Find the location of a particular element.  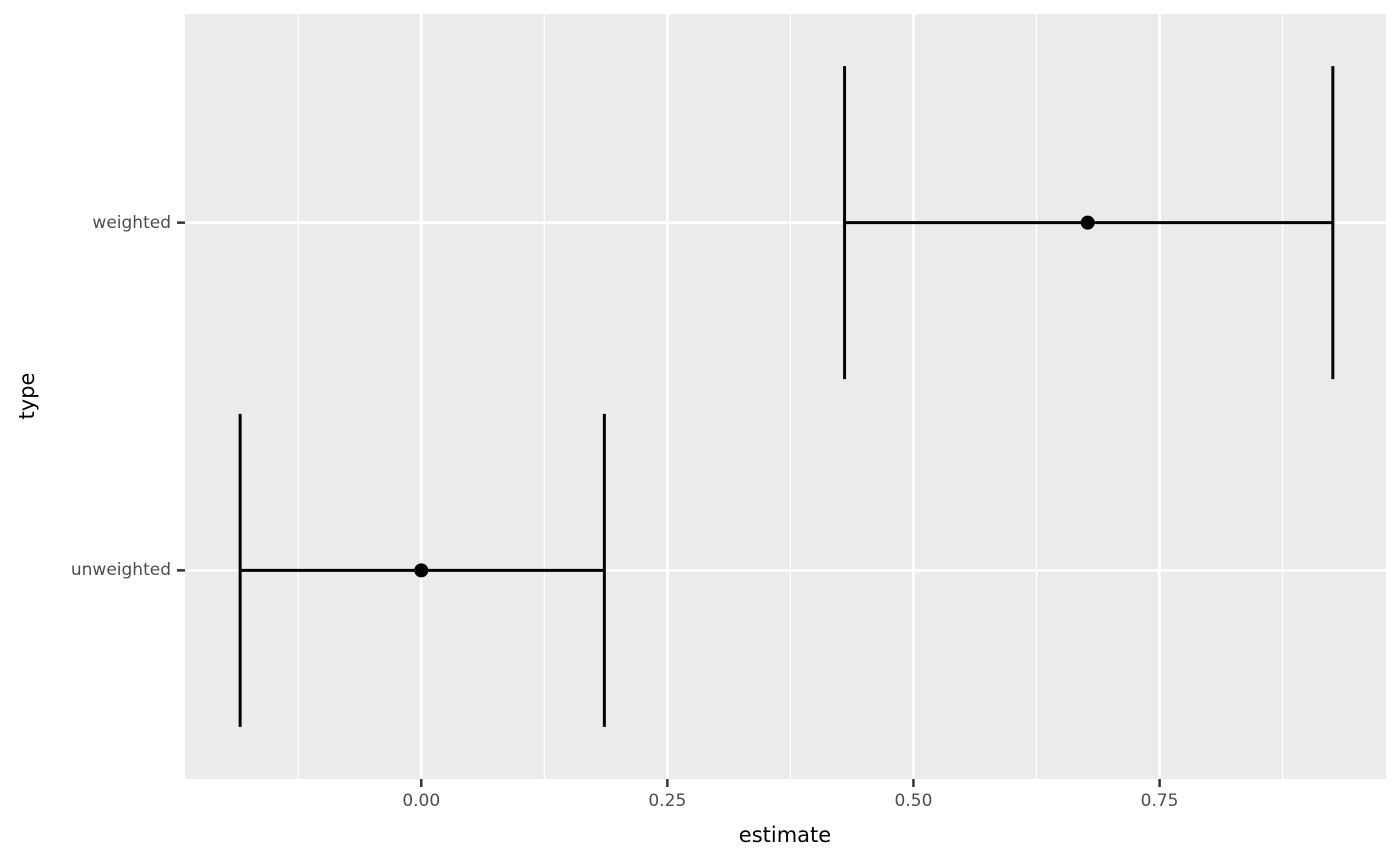

point-estimate-unweighted is located at coordinates (421, 570).